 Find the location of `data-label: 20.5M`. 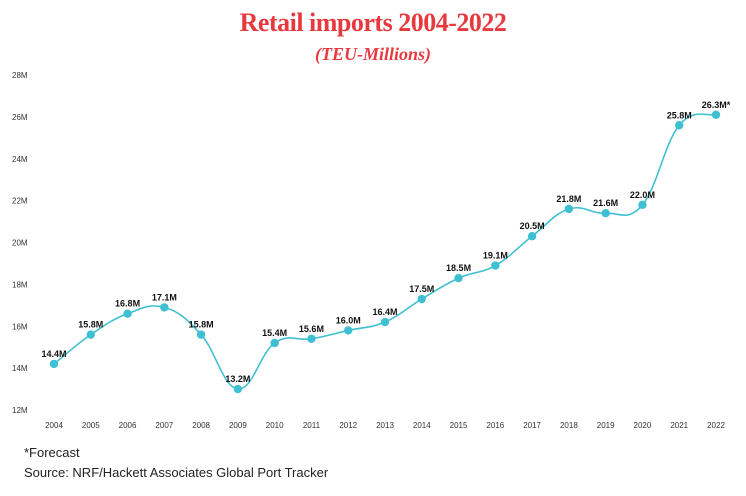

data-label: 20.5M is located at coordinates (532, 226).